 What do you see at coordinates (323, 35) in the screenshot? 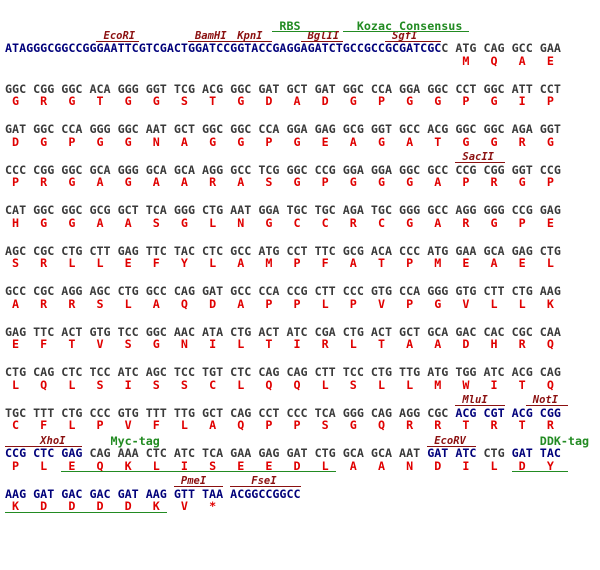
I see `restriction-site-label: BglII` at bounding box center [323, 35].